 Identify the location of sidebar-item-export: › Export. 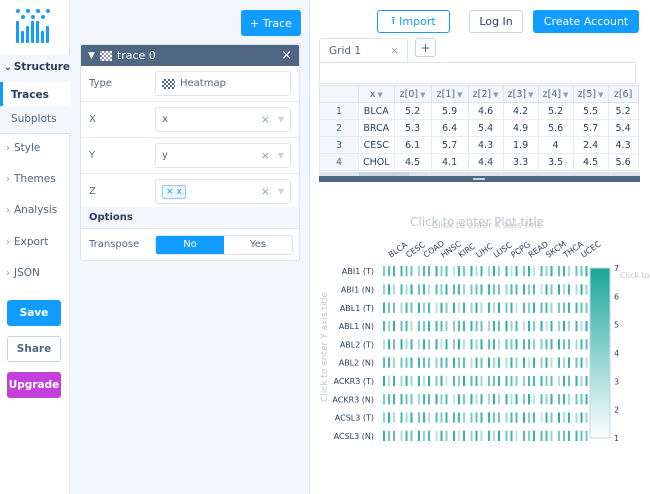
(35, 242).